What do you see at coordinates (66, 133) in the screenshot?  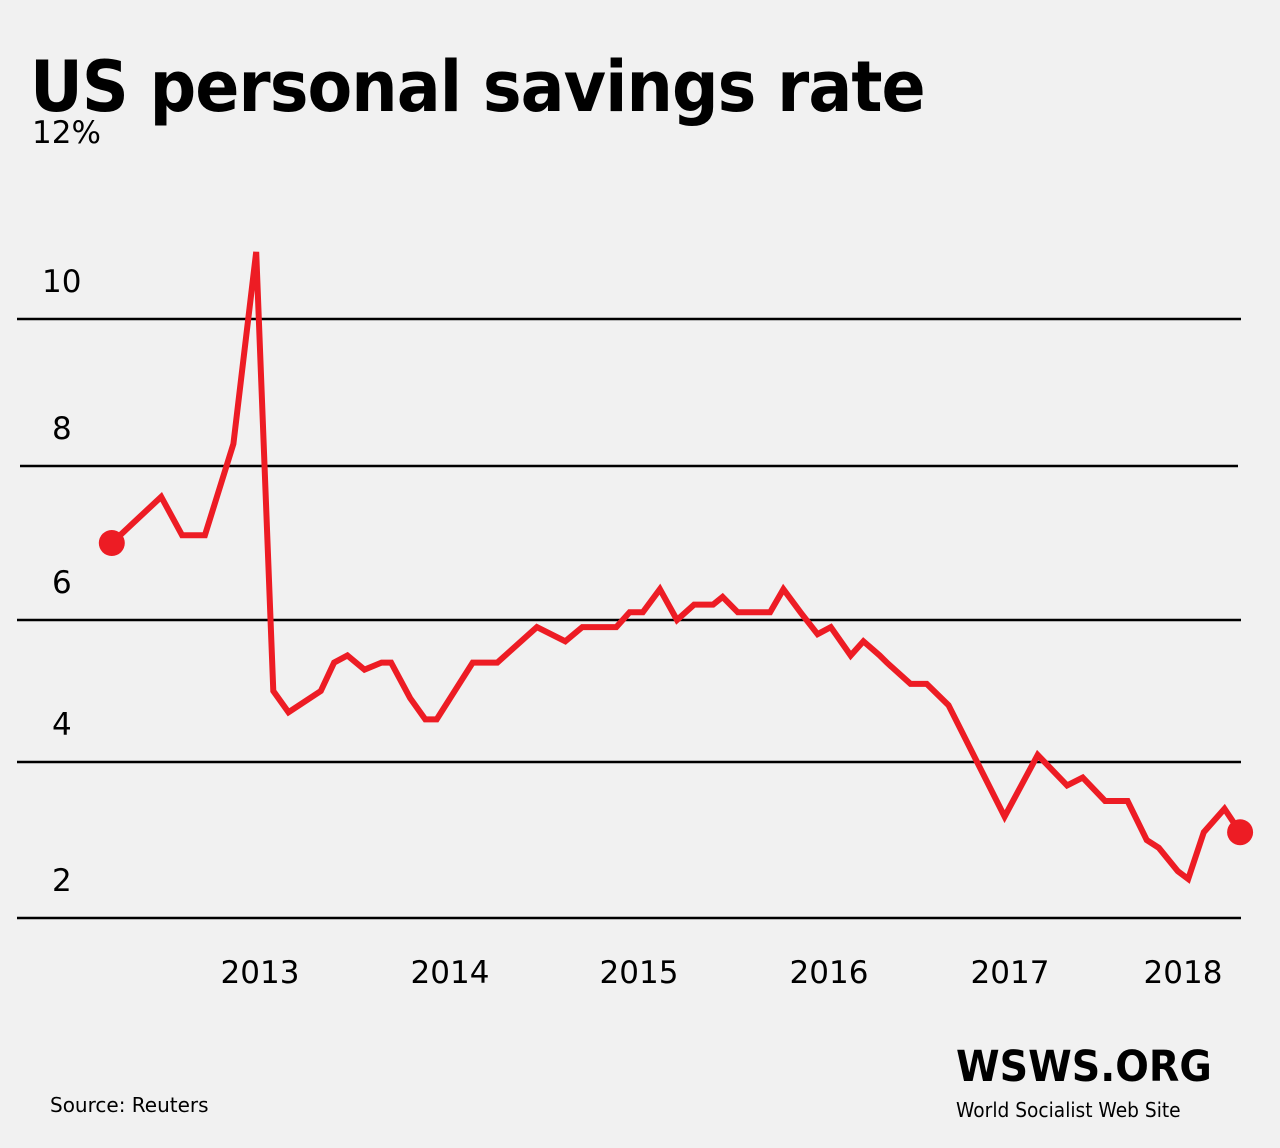 I see `y-tick-label: 12%` at bounding box center [66, 133].